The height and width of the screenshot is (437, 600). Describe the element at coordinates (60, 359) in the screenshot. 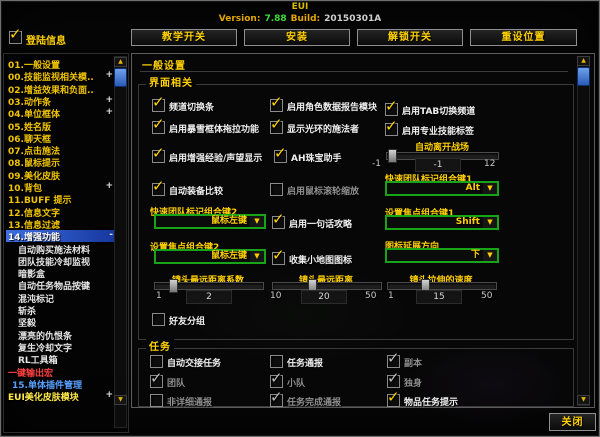

I see `sidebar-subitem: RL工具箱` at that location.